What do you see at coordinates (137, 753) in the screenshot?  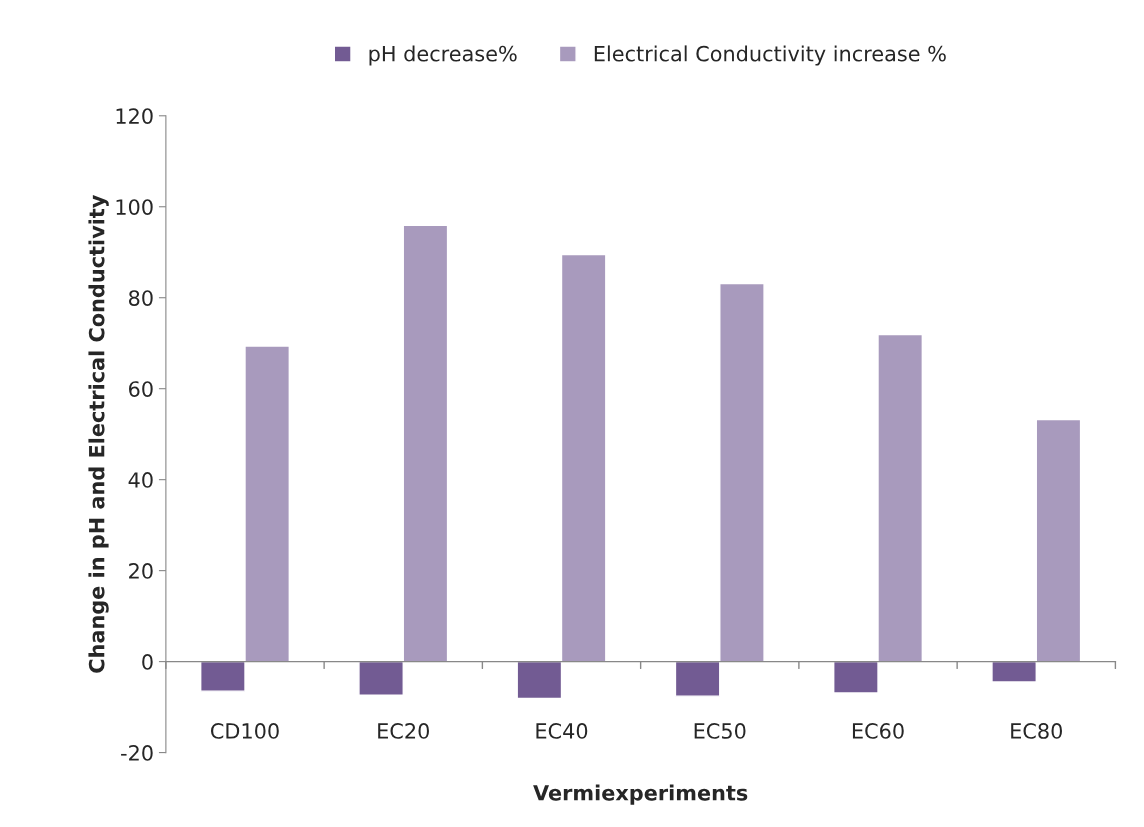 I see `y-tick-label: -20` at bounding box center [137, 753].